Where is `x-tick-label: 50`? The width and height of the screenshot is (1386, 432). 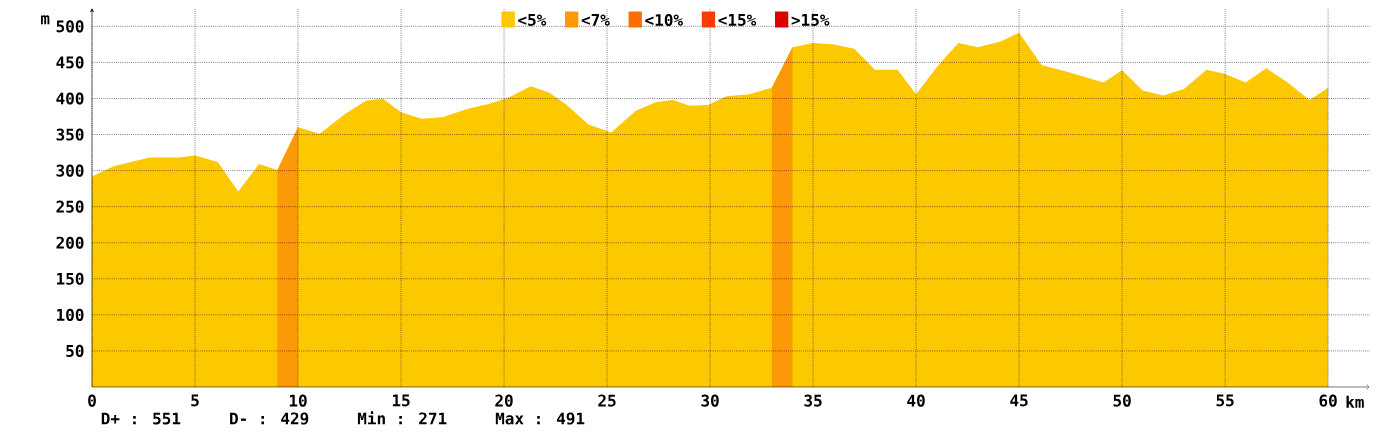 x-tick-label: 50 is located at coordinates (1122, 400).